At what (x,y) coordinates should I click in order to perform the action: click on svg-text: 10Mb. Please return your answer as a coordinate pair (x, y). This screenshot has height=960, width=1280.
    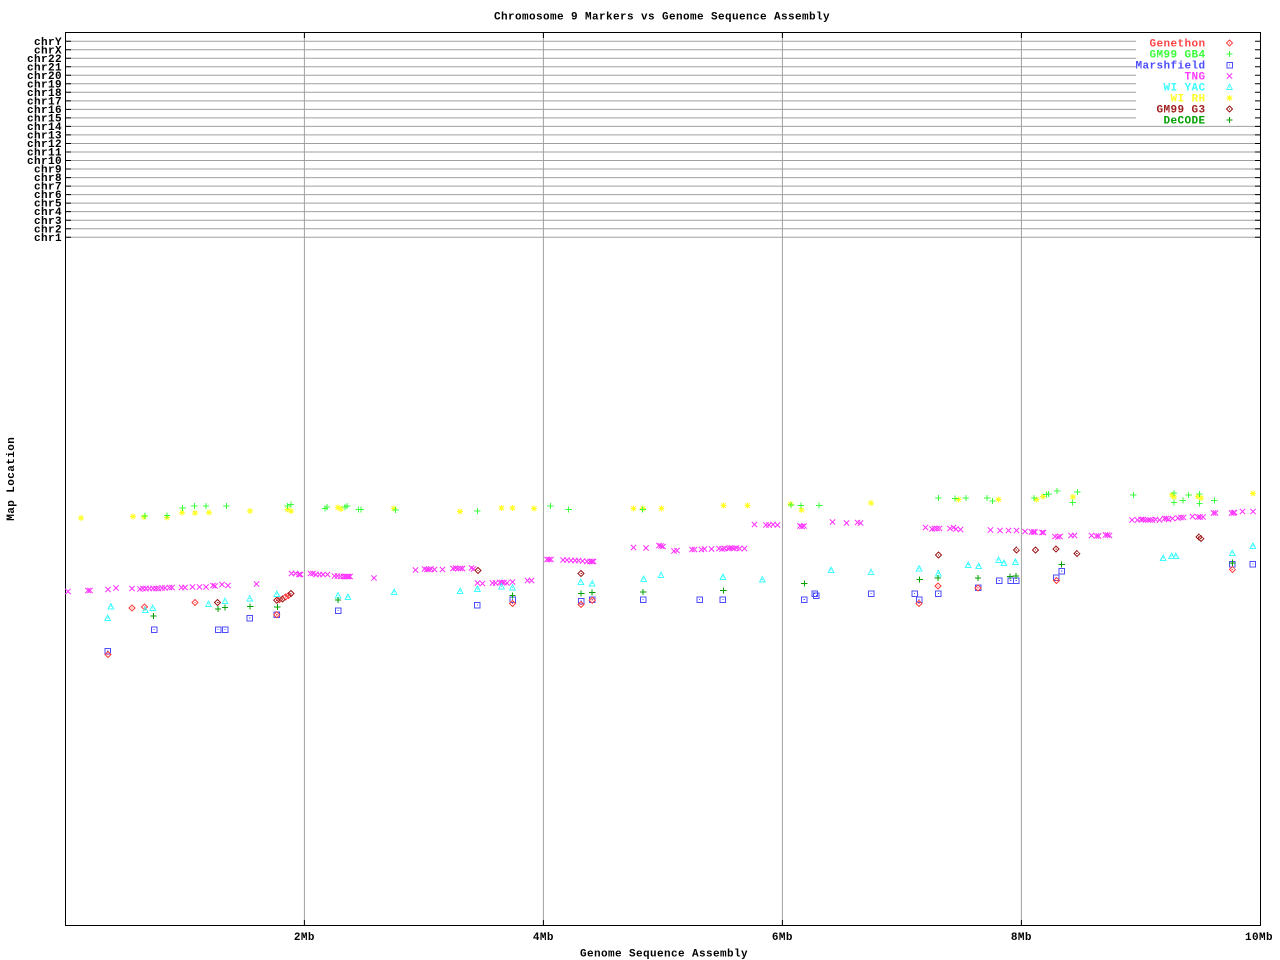
    Looking at the image, I should click on (1259, 938).